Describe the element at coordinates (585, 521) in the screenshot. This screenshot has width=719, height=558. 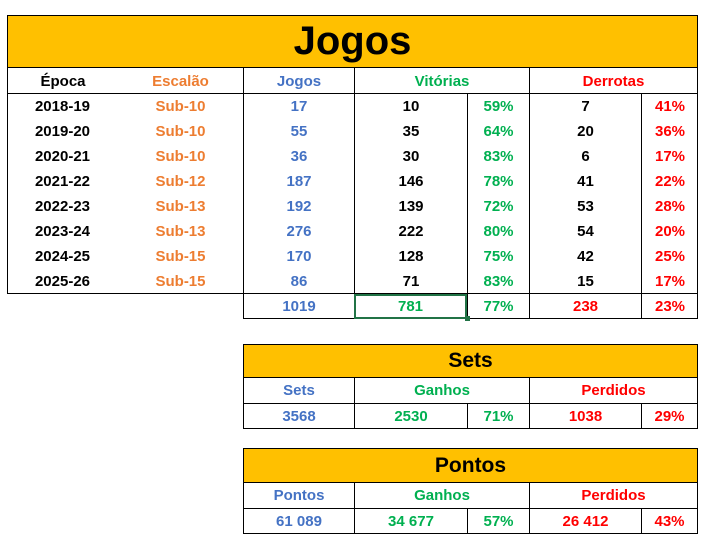
I see `pontos-value-perdidos: 26 412` at that location.